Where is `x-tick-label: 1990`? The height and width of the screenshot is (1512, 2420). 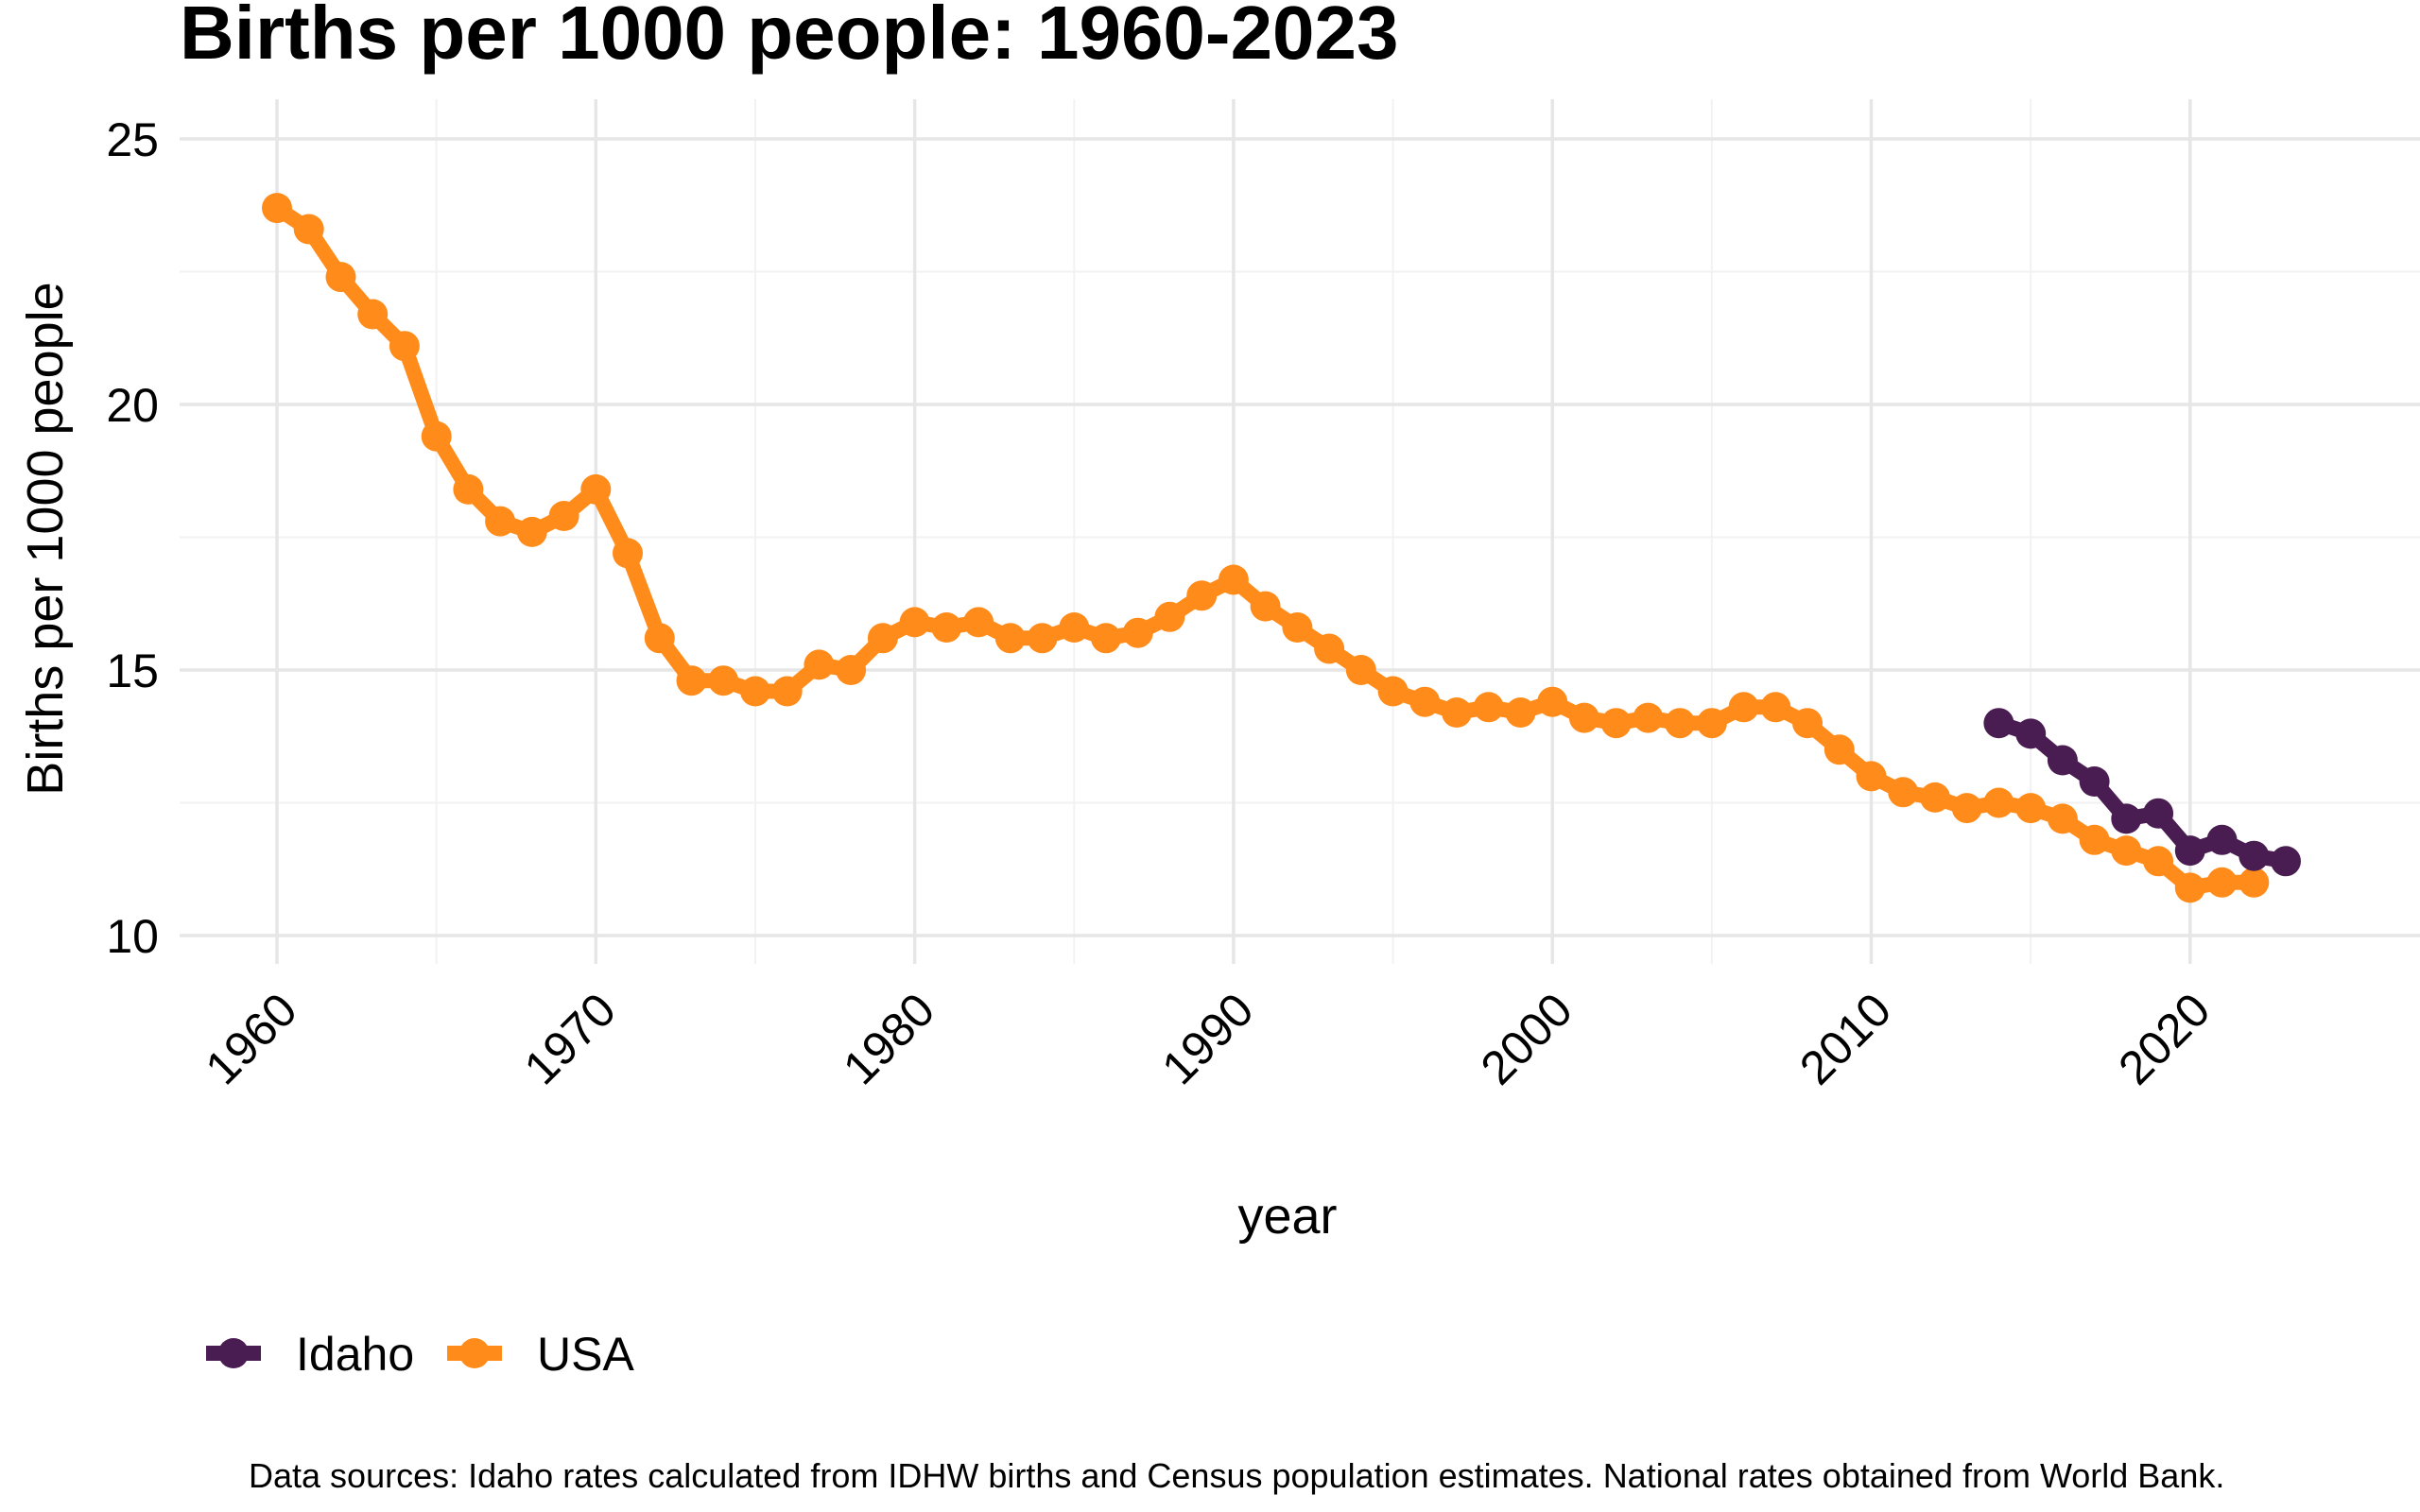
x-tick-label: 1990 is located at coordinates (1207, 1038).